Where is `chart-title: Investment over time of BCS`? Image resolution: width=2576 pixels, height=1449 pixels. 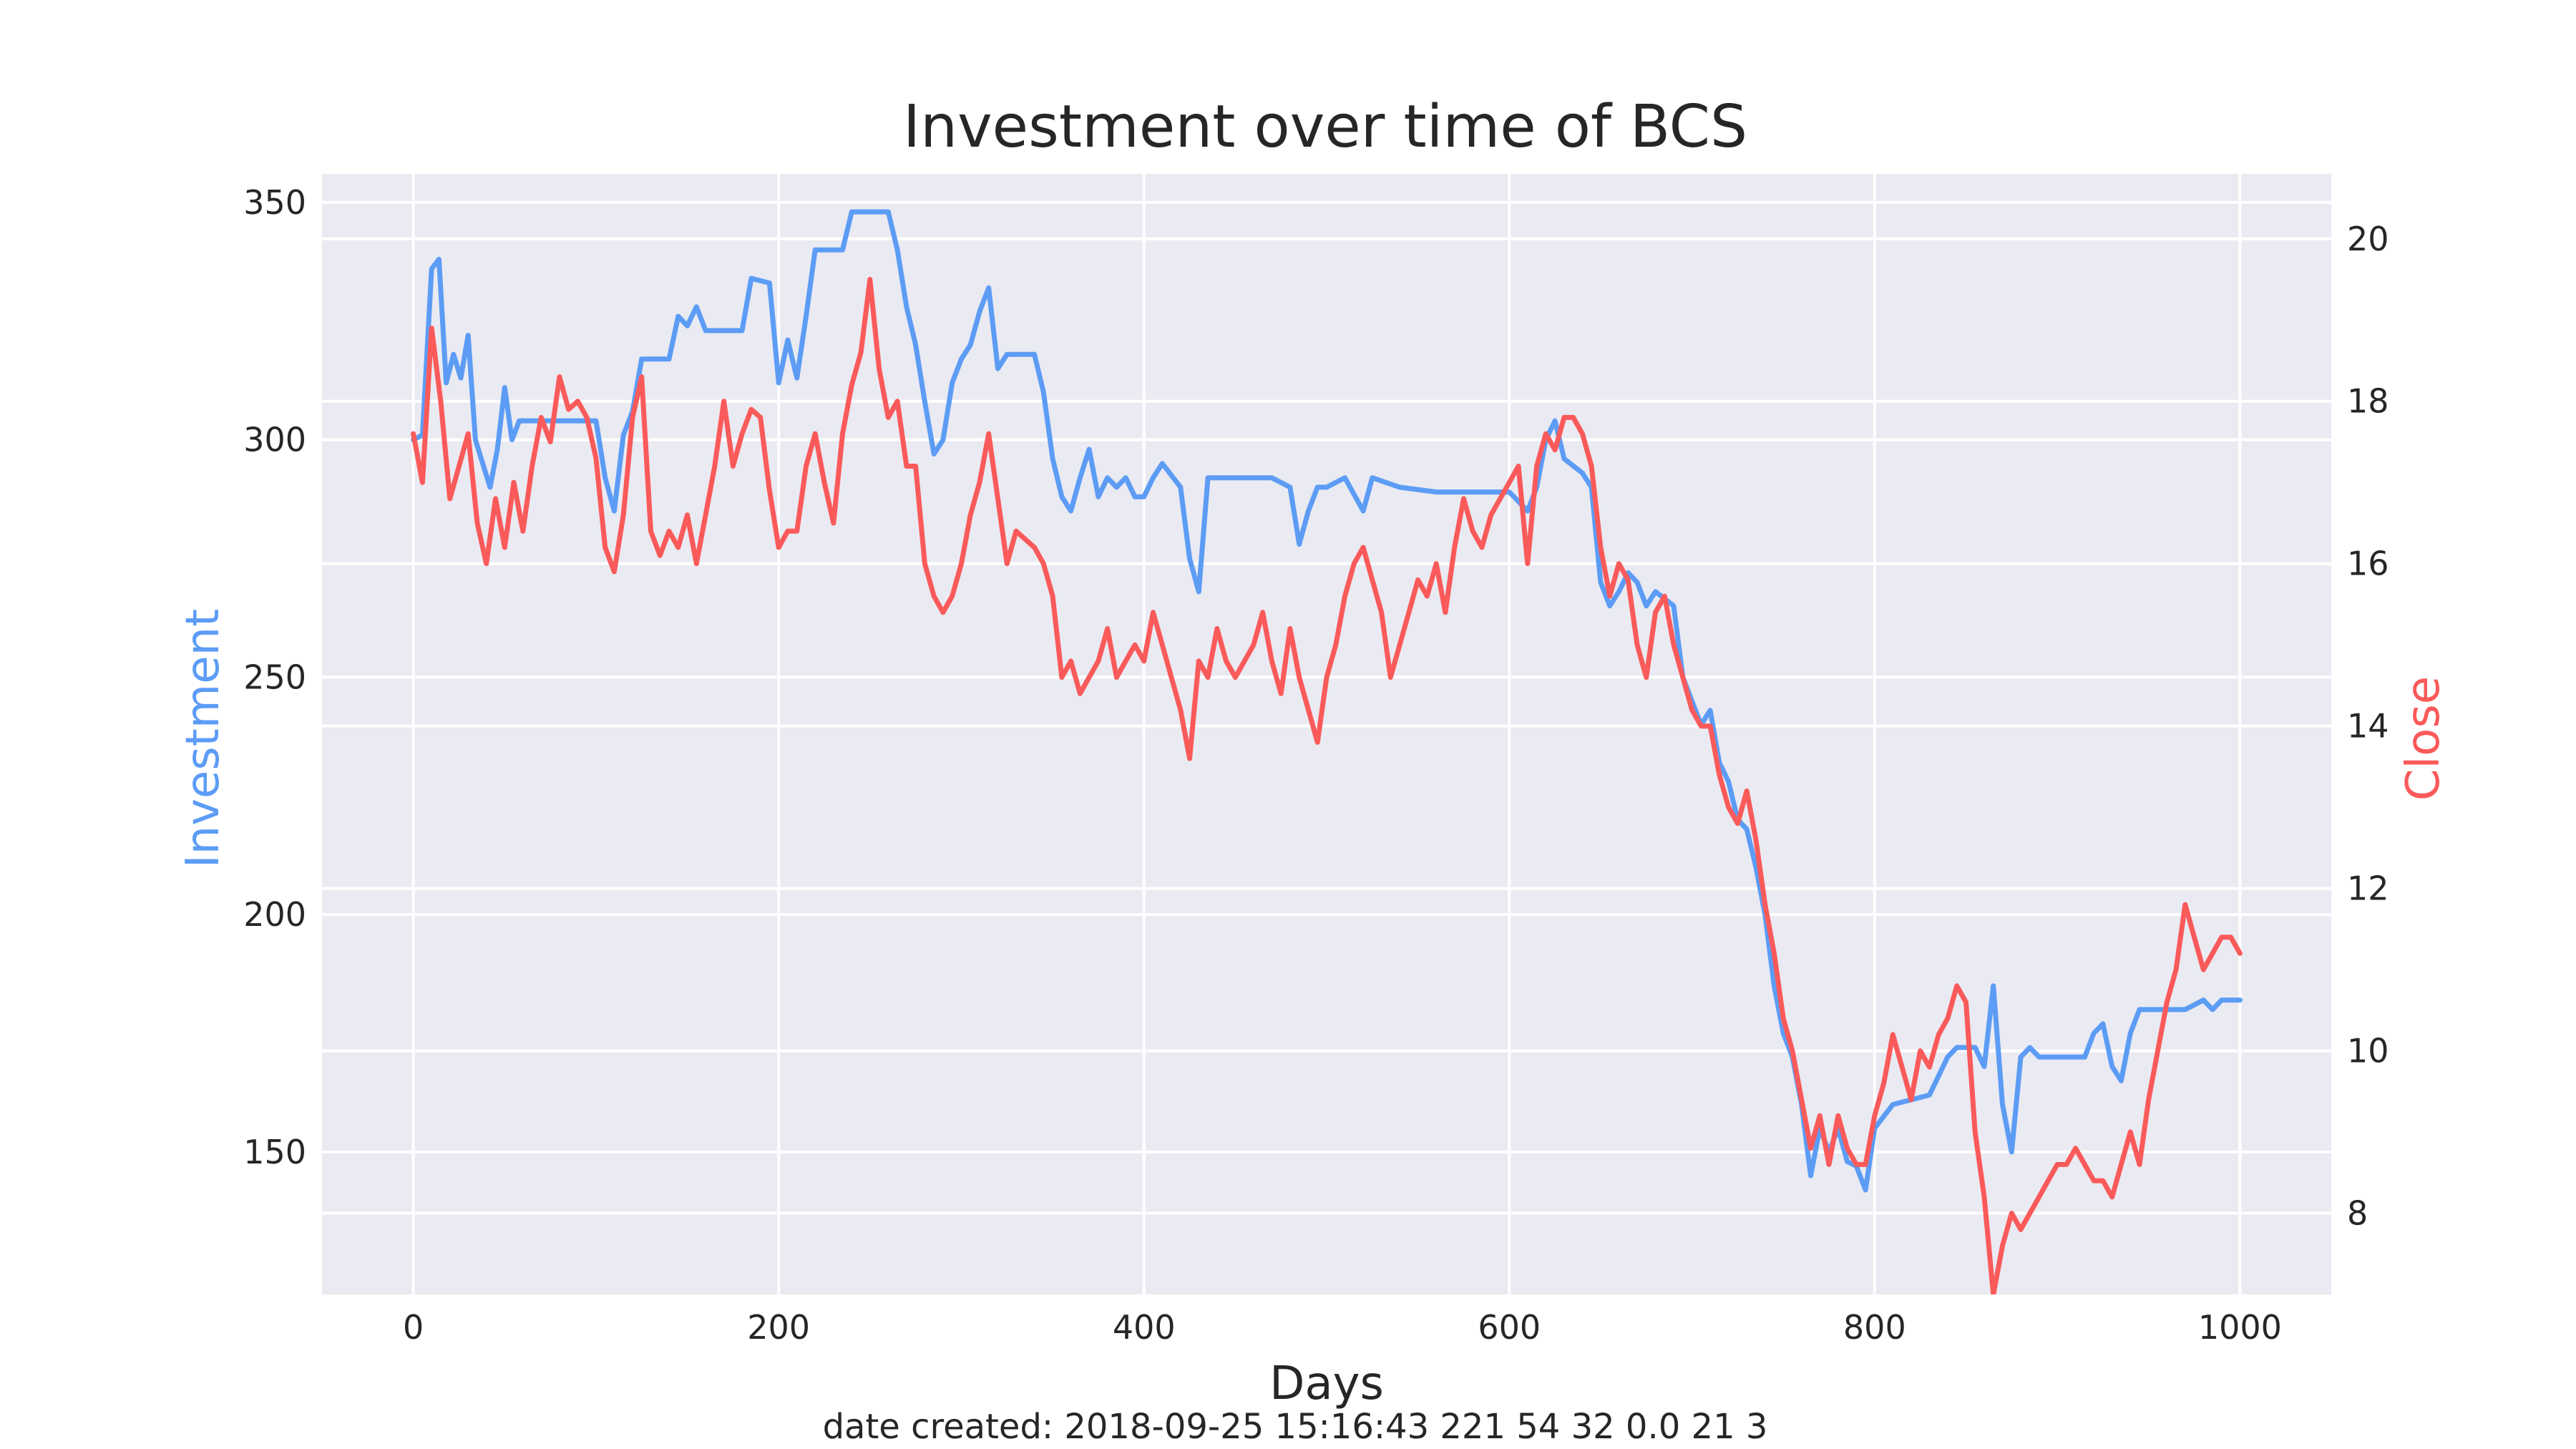 chart-title: Investment over time of BCS is located at coordinates (1325, 127).